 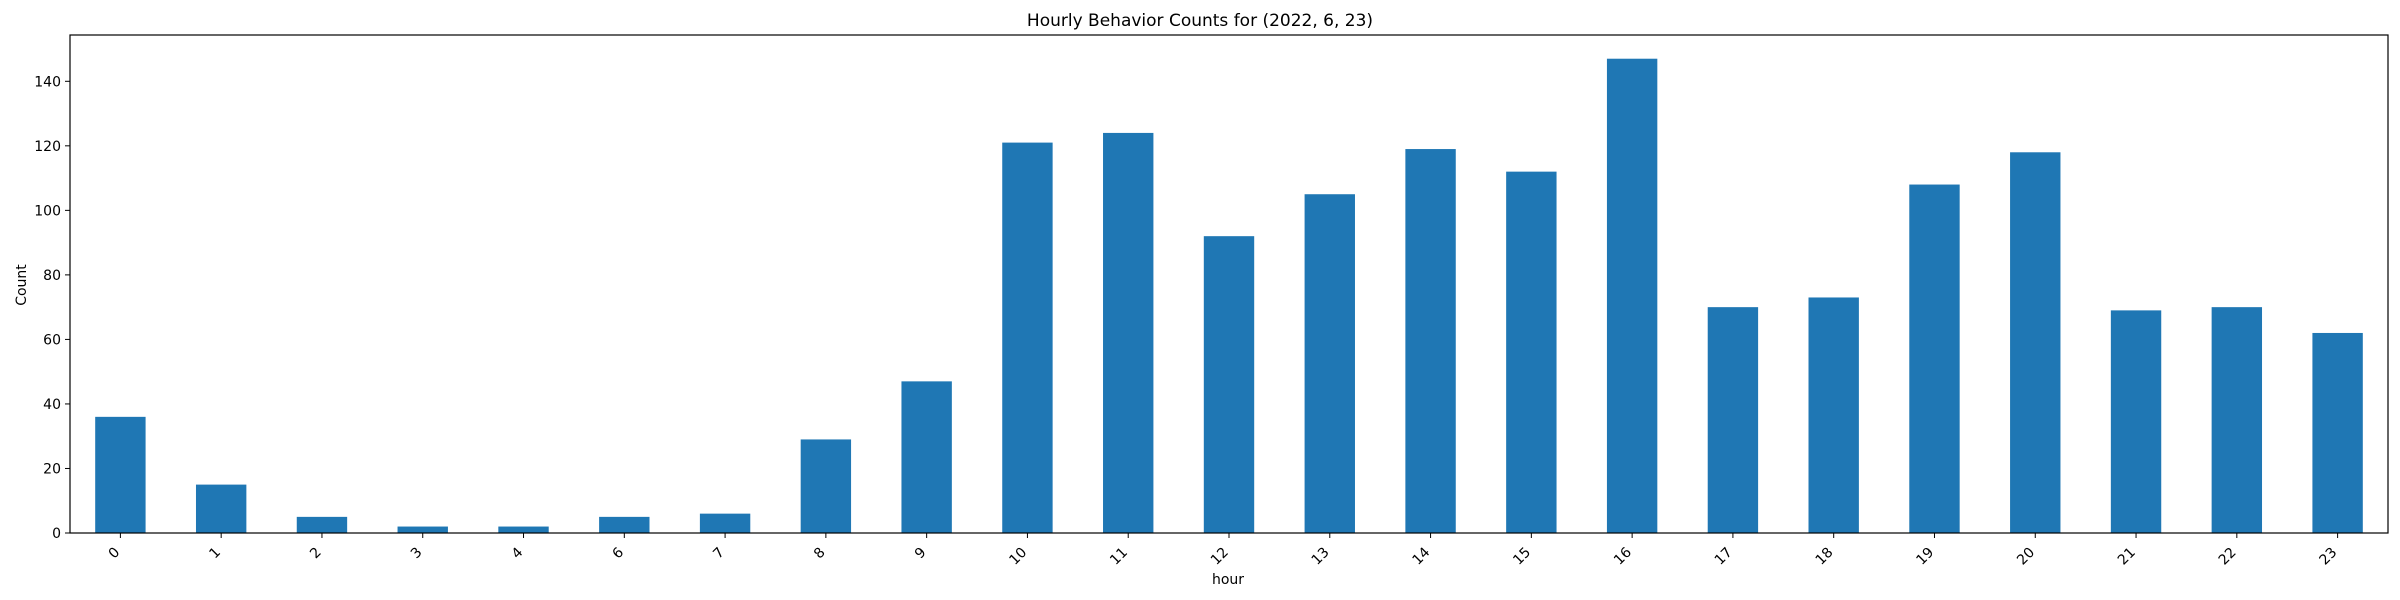 What do you see at coordinates (1522, 557) in the screenshot?
I see `x-tick-label: 15` at bounding box center [1522, 557].